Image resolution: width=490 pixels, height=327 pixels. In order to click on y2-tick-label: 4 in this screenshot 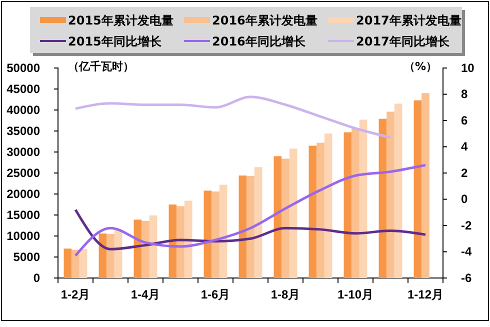, I will do `click(464, 147)`.